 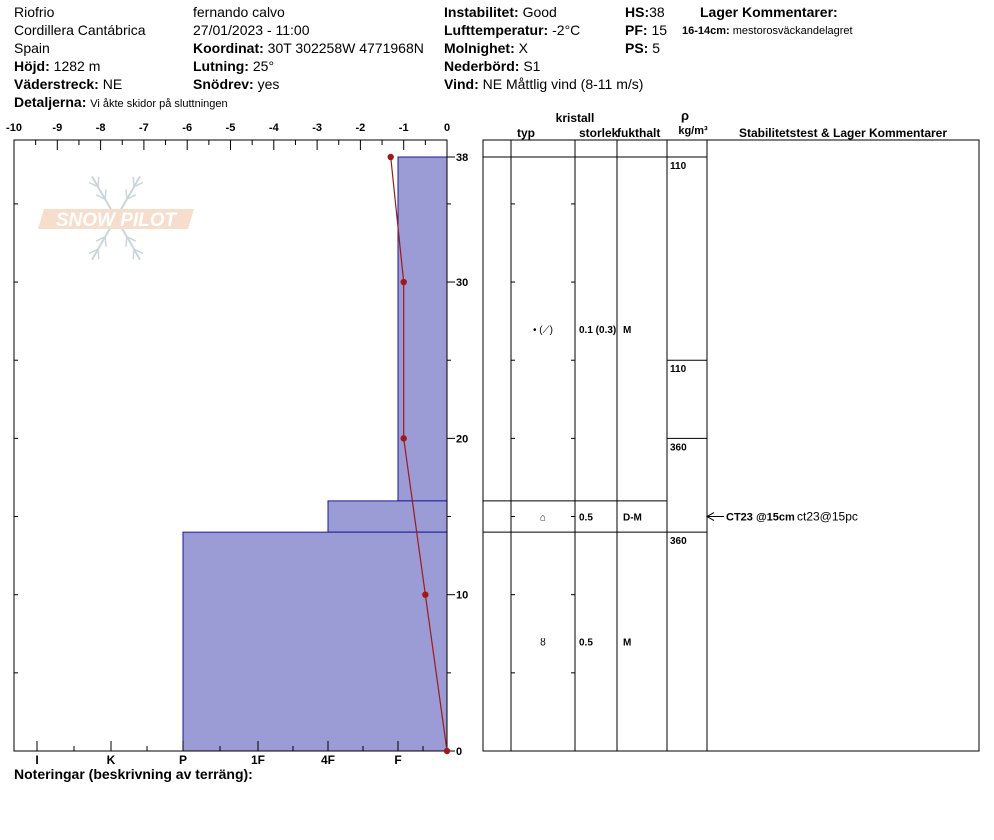 What do you see at coordinates (57, 128) in the screenshot?
I see `temp-tick-label: -9` at bounding box center [57, 128].